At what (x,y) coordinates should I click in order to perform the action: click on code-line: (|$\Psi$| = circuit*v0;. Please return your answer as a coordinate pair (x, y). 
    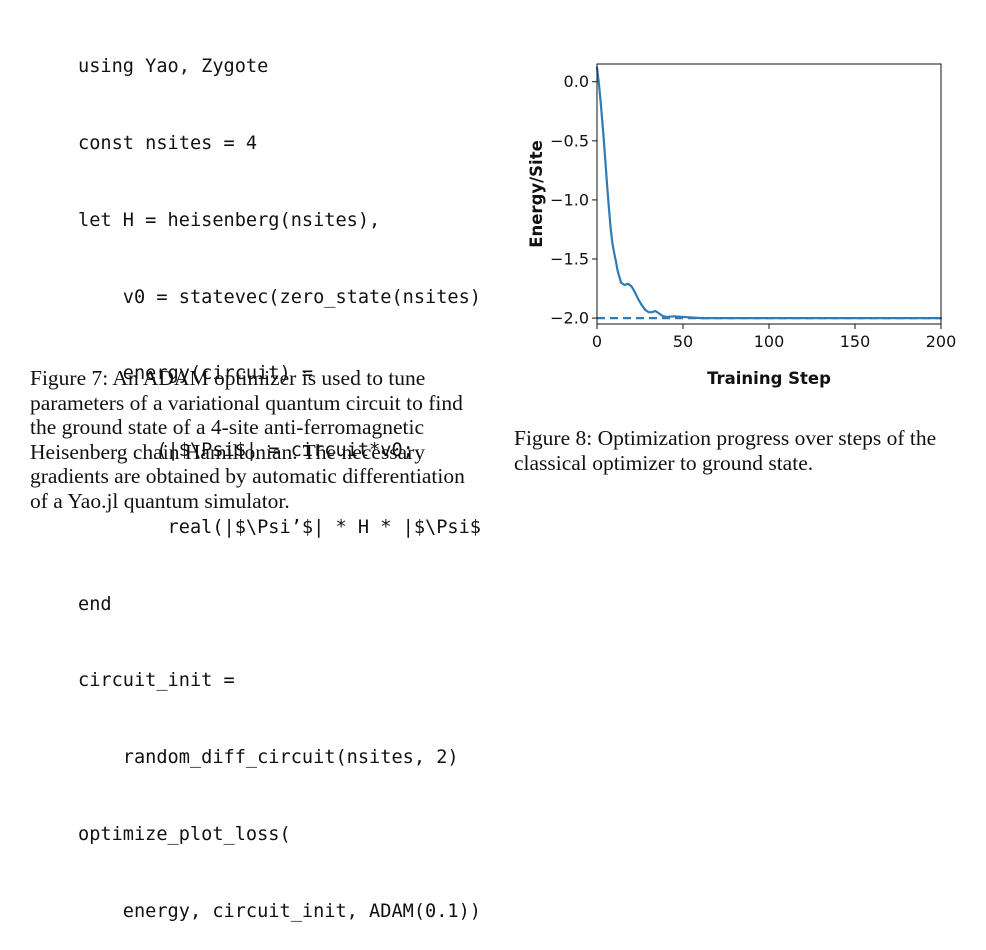
    Looking at the image, I should click on (246, 451).